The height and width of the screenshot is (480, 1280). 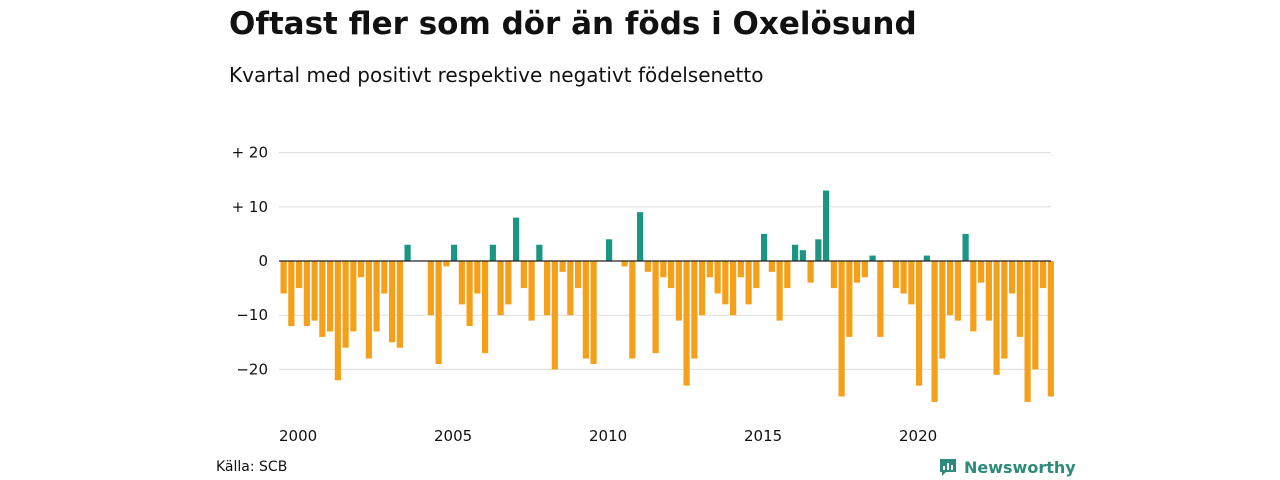 What do you see at coordinates (250, 207) in the screenshot?
I see `y-tick-label: + 10` at bounding box center [250, 207].